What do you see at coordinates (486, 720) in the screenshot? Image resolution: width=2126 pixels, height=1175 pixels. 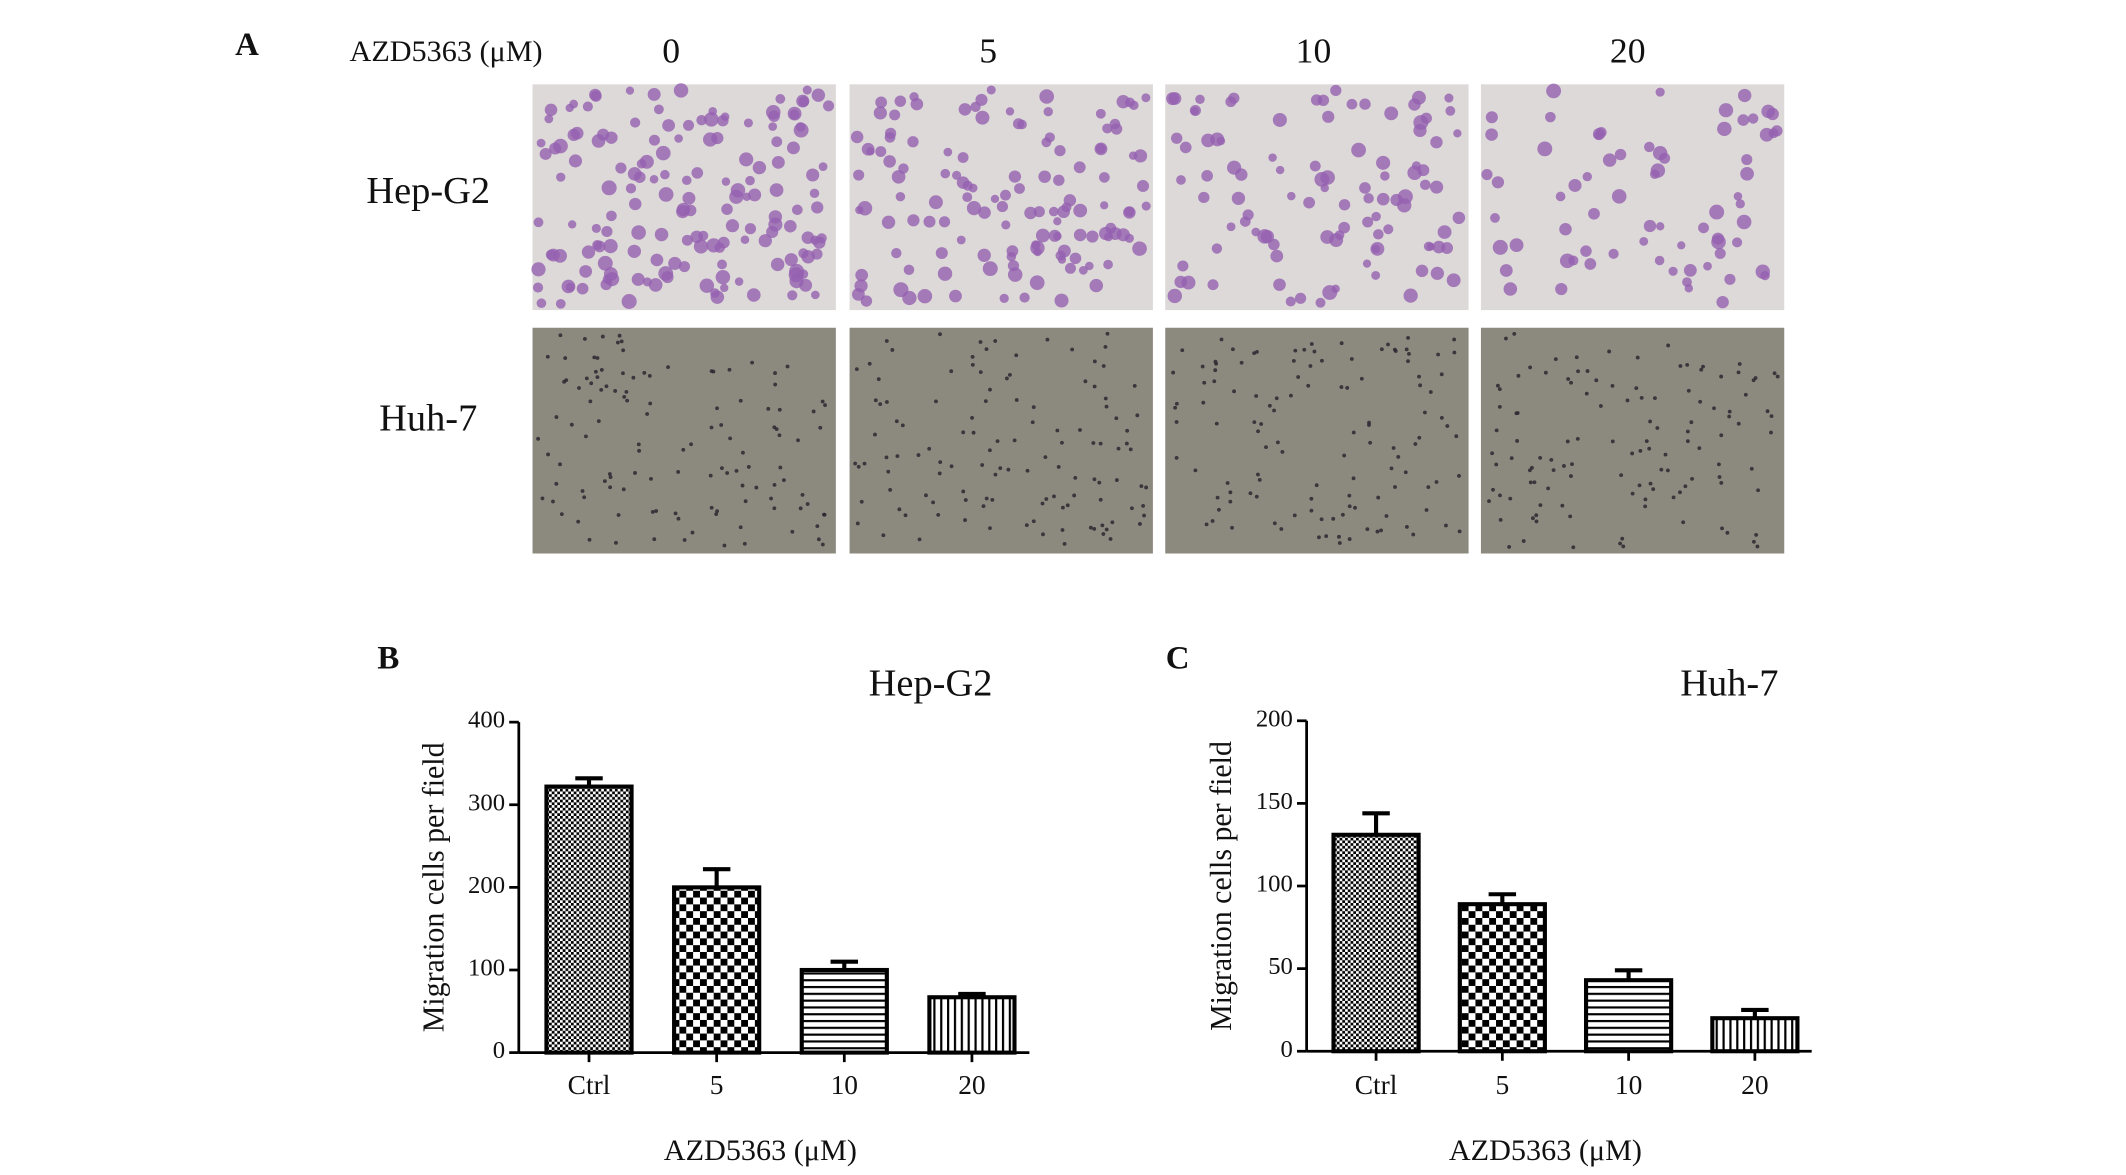 I see `y-tick-label: 400` at bounding box center [486, 720].